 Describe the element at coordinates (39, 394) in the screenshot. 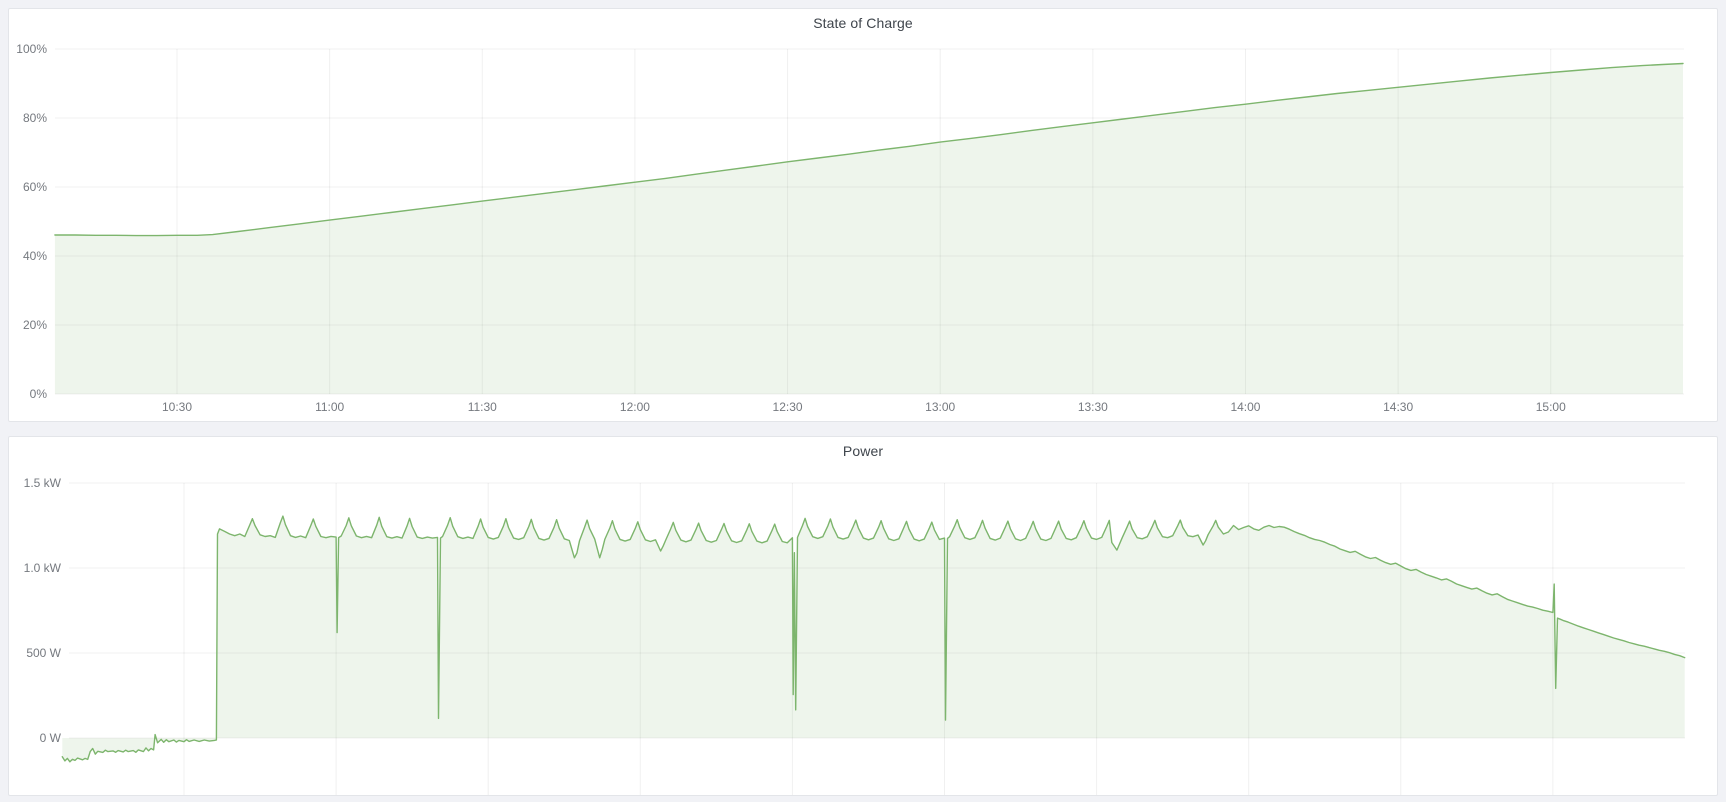

I see `y-axis-tick-label: 0%` at that location.